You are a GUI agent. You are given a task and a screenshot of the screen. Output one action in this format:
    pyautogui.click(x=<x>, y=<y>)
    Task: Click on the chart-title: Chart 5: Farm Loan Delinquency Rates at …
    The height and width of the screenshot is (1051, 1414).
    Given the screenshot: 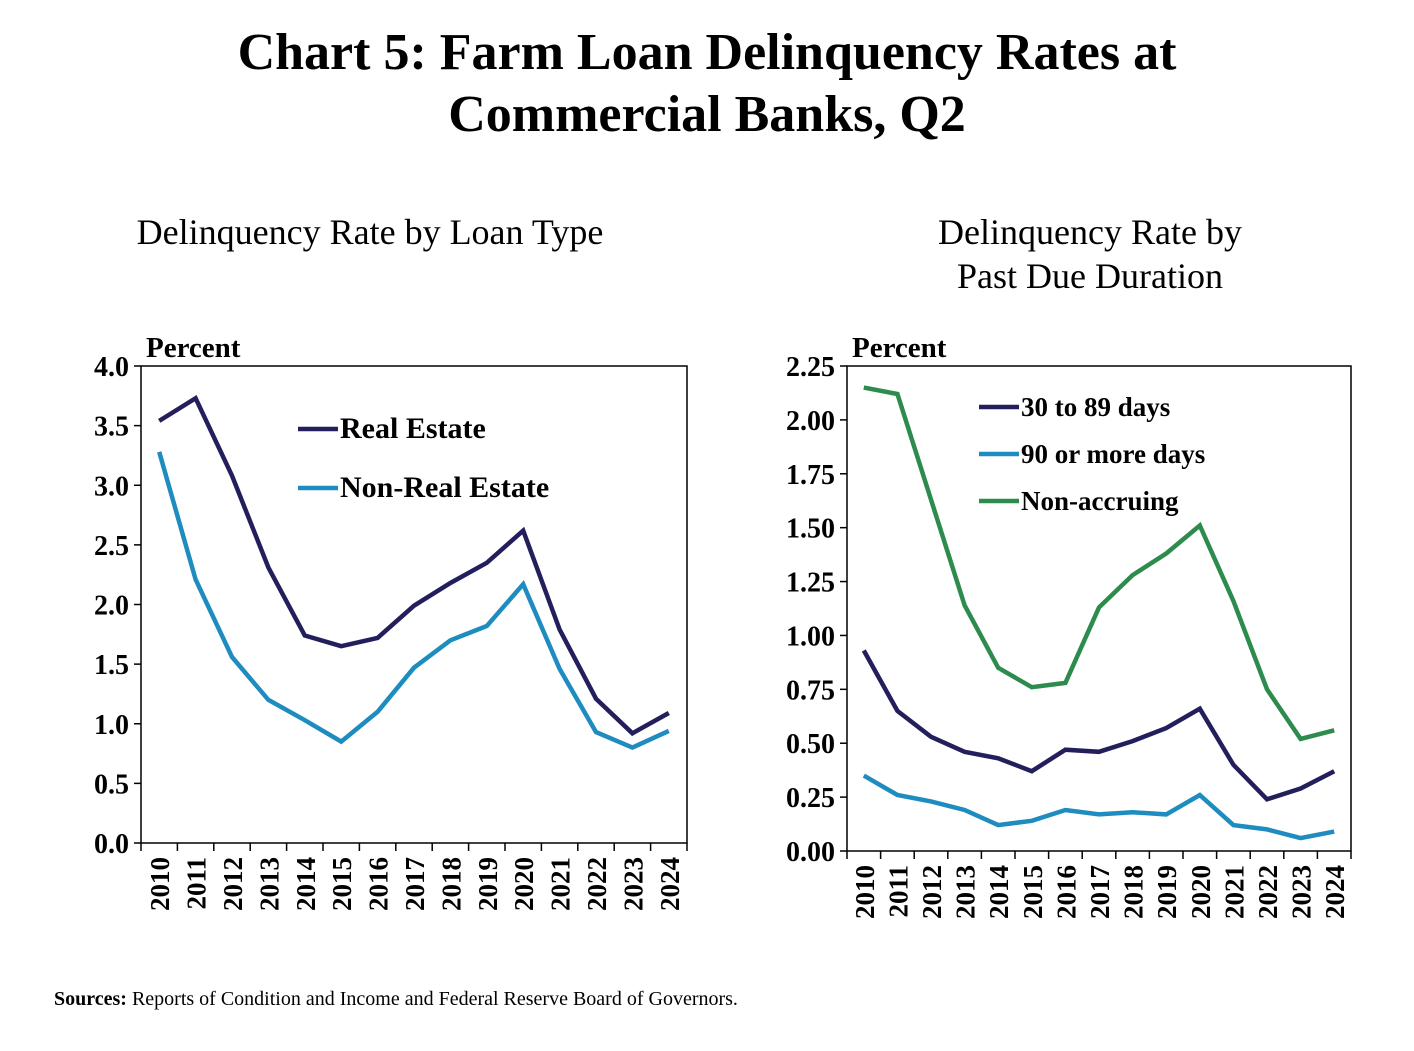 What is the action you would take?
    pyautogui.click(x=707, y=84)
    